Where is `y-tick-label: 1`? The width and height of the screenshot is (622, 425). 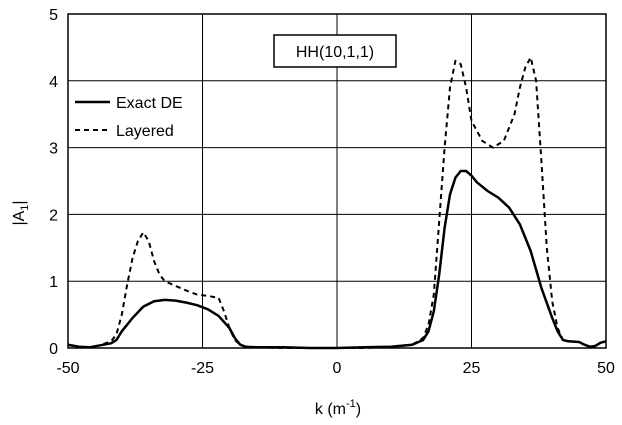 y-tick-label: 1 is located at coordinates (53, 282).